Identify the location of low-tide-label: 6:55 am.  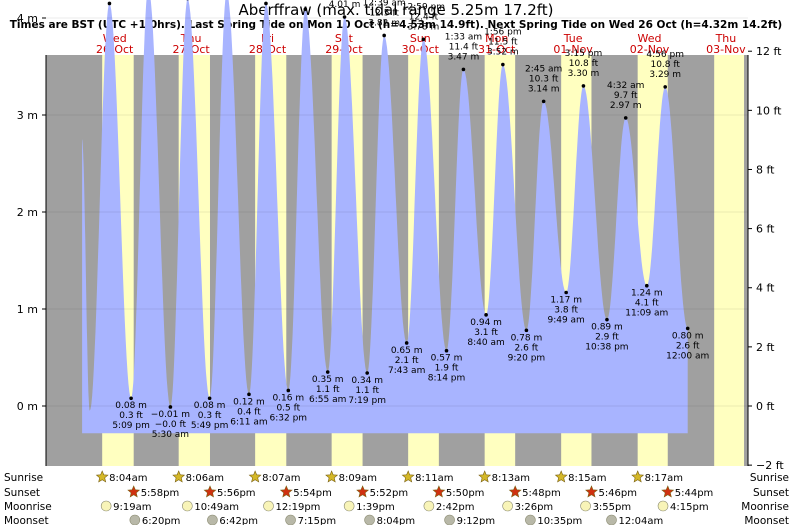
(327, 400).